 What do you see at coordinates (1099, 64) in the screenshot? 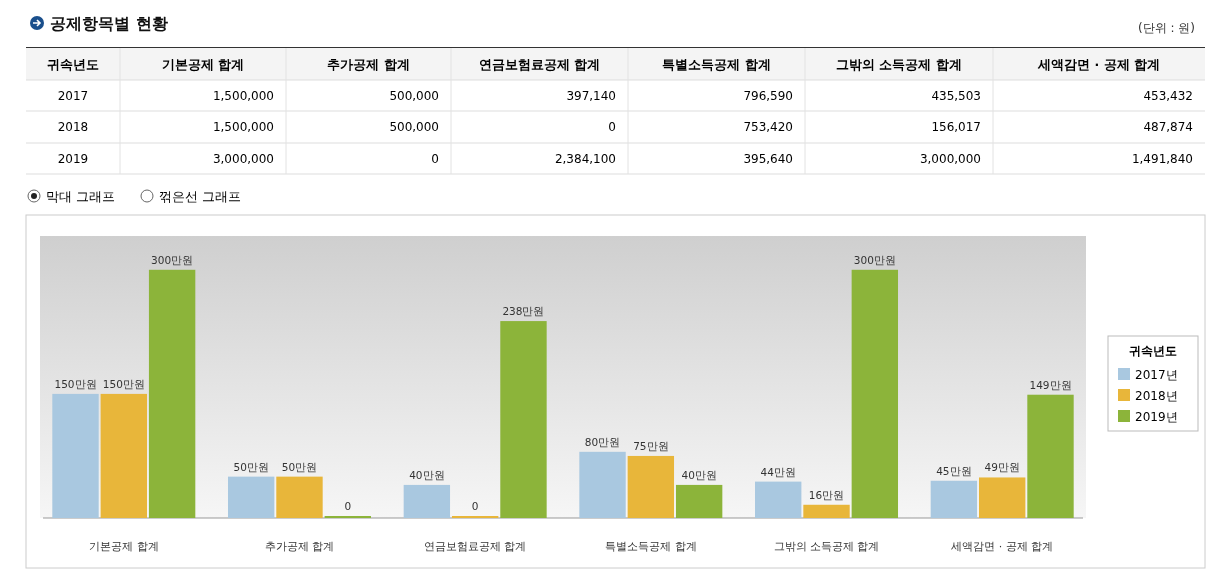
I see `category-label: 세액감면 · 공제 합계` at bounding box center [1099, 64].